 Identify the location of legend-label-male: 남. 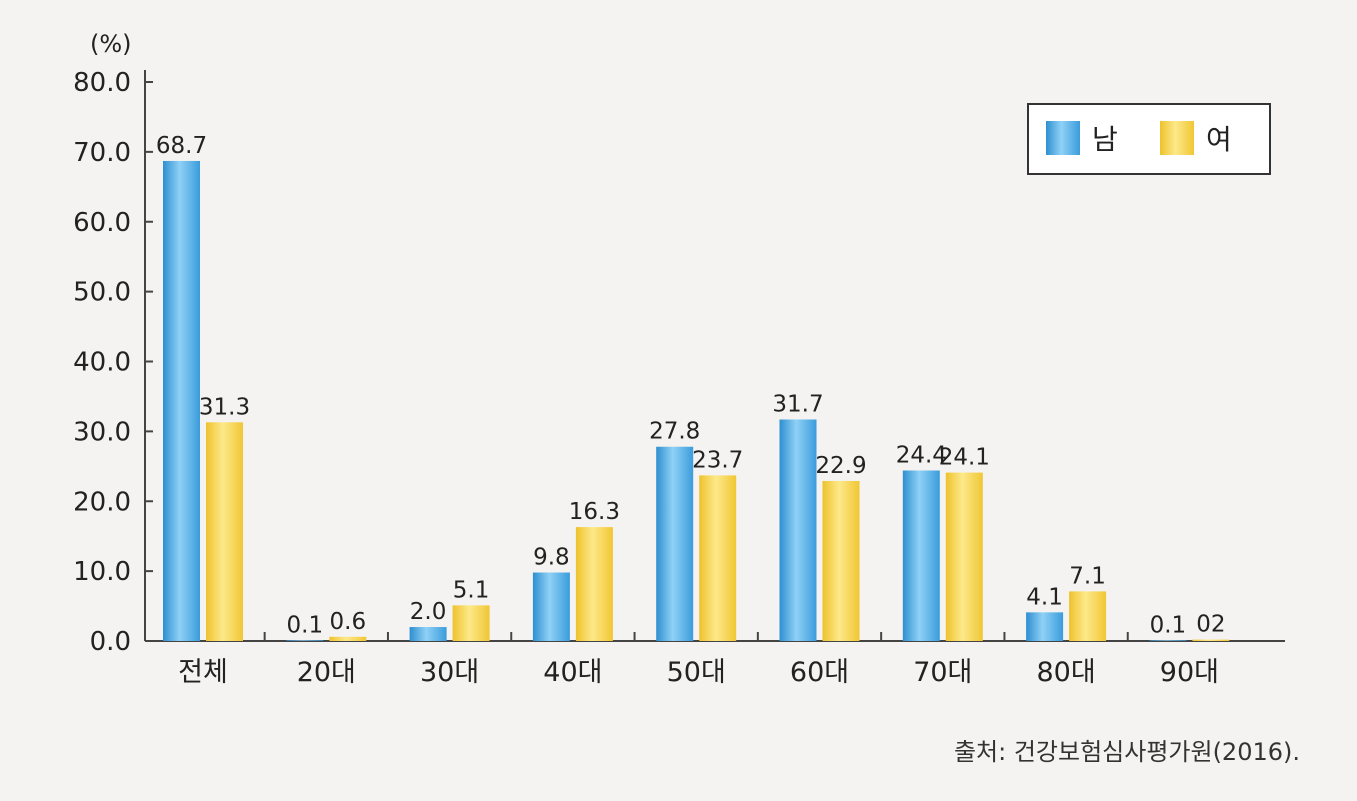
(1105, 139).